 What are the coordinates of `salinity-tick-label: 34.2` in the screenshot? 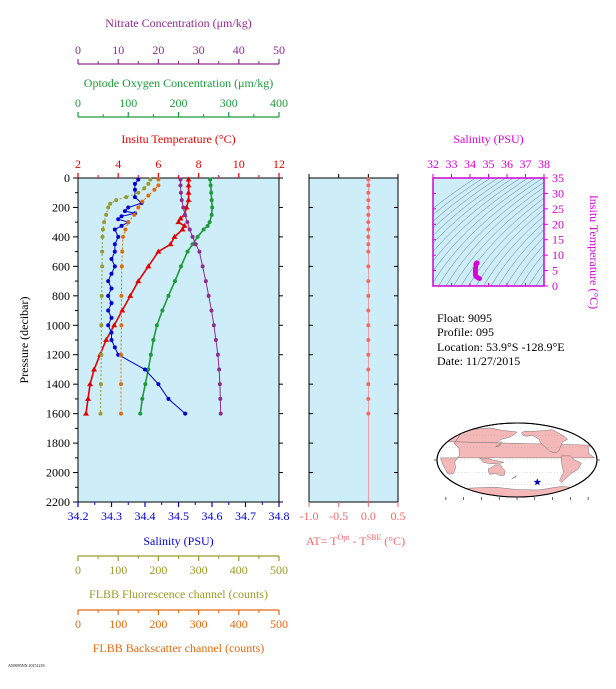 It's located at (78, 516).